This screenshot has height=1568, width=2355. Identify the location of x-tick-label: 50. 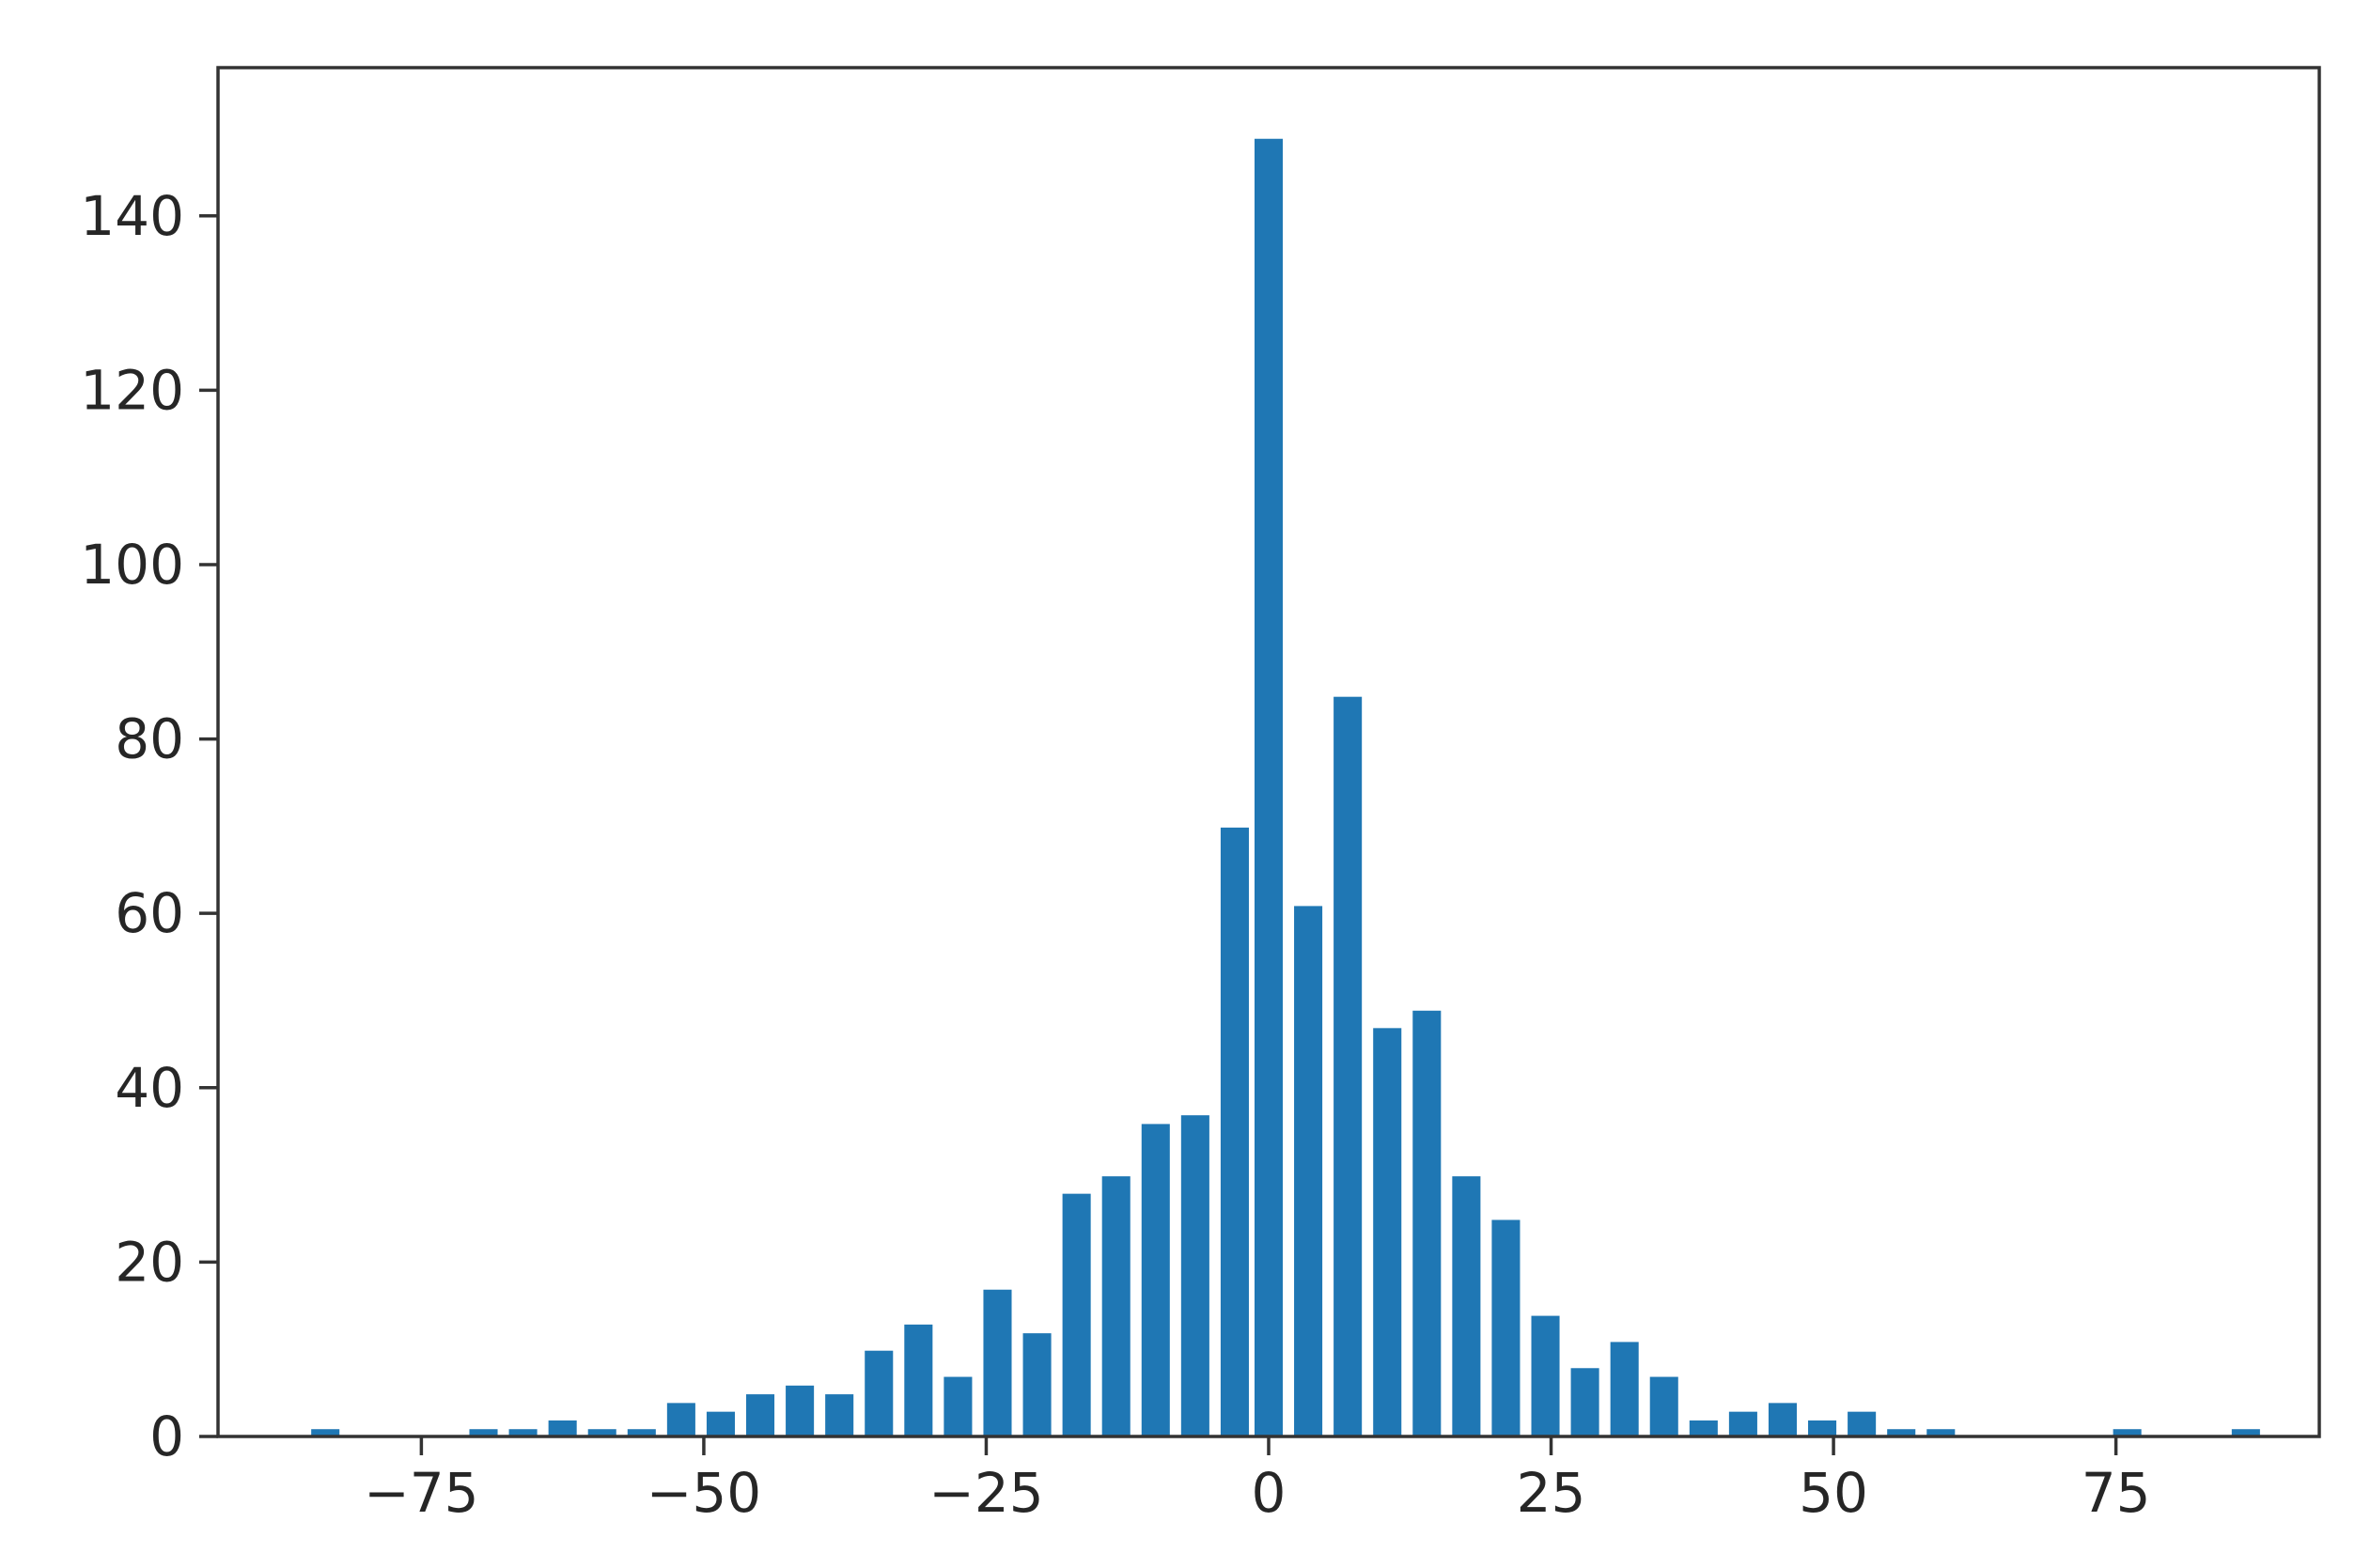
(1833, 1493).